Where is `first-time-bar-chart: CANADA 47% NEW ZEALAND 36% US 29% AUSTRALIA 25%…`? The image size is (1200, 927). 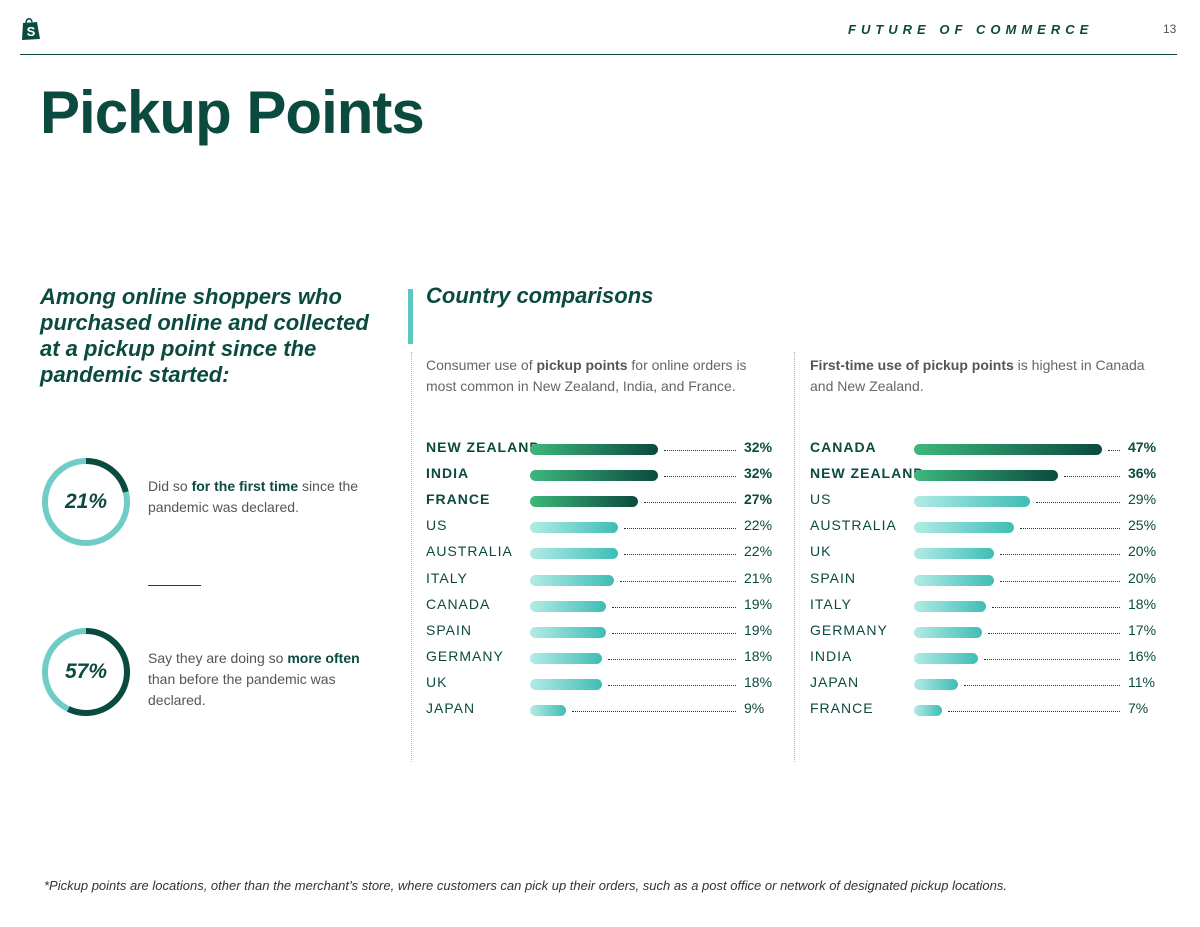 first-time-bar-chart: CANADA 47% NEW ZEALAND 36% US 29% AUSTRALIA 25%… is located at coordinates (985, 581).